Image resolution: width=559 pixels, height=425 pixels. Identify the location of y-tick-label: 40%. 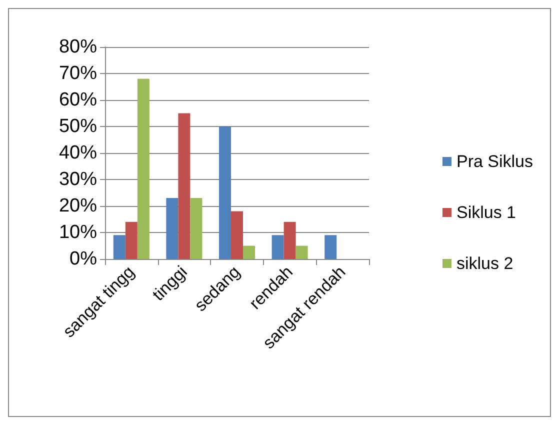
(78, 153).